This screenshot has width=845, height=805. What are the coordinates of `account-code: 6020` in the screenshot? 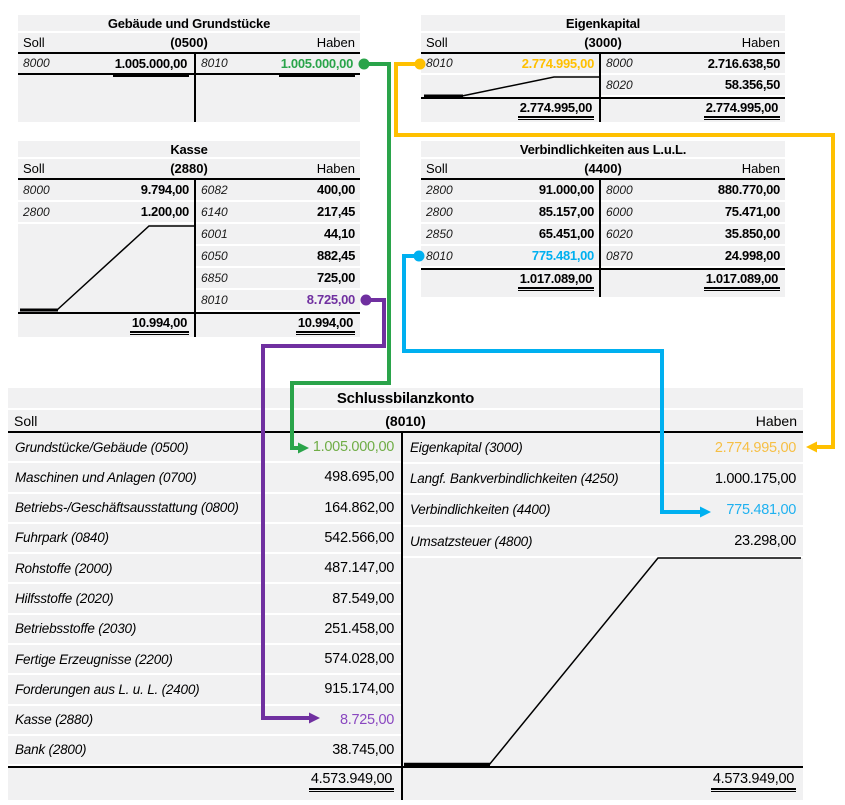 It's located at (619, 233).